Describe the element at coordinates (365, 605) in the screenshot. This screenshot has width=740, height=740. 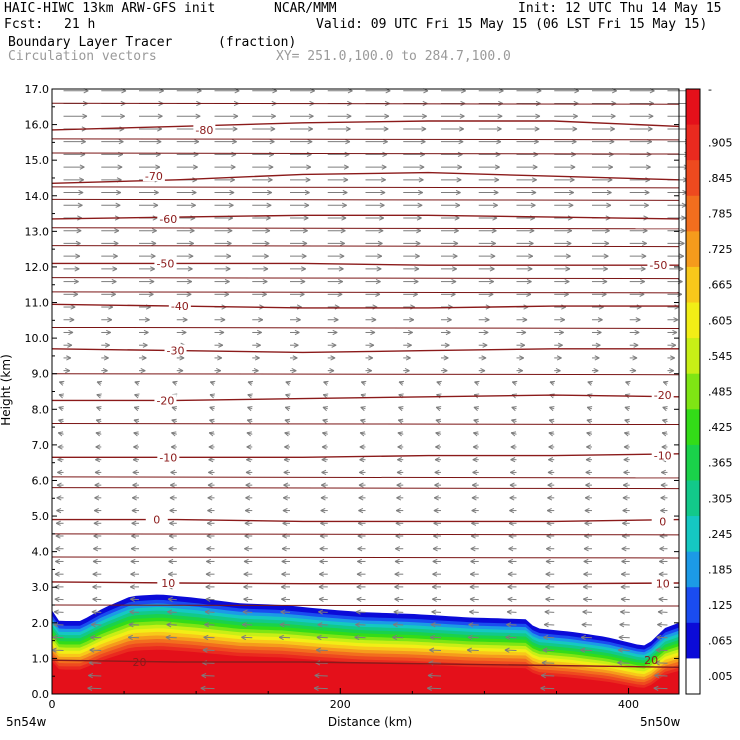
I see `theta-line` at that location.